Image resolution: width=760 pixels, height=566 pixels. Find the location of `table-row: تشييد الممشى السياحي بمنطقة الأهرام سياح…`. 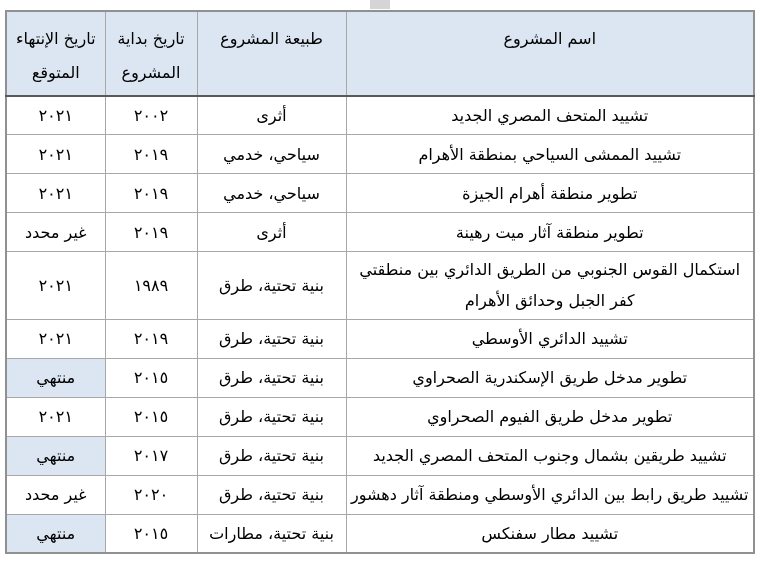

table-row: تشييد الممشى السياحي بمنطقة الأهرام سياح… is located at coordinates (380, 154).